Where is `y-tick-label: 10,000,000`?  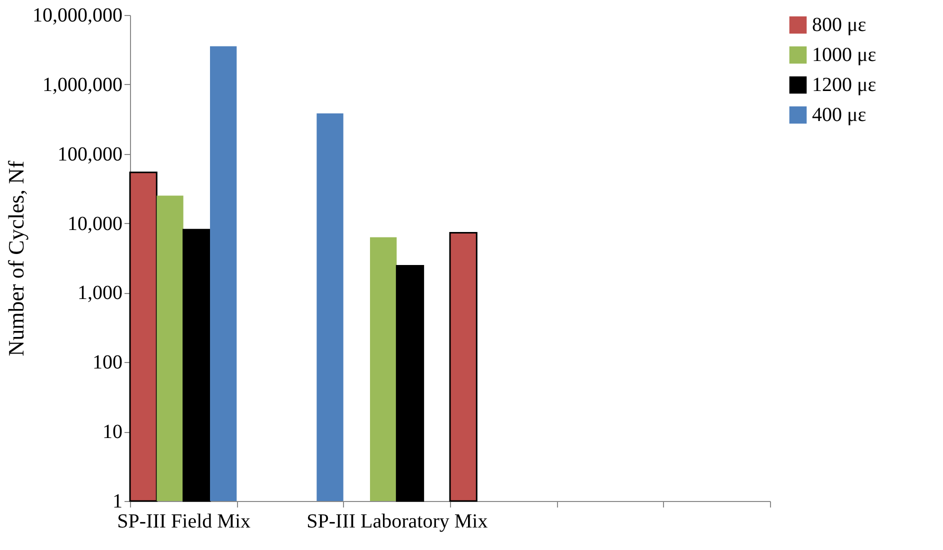 y-tick-label: 10,000,000 is located at coordinates (77, 15).